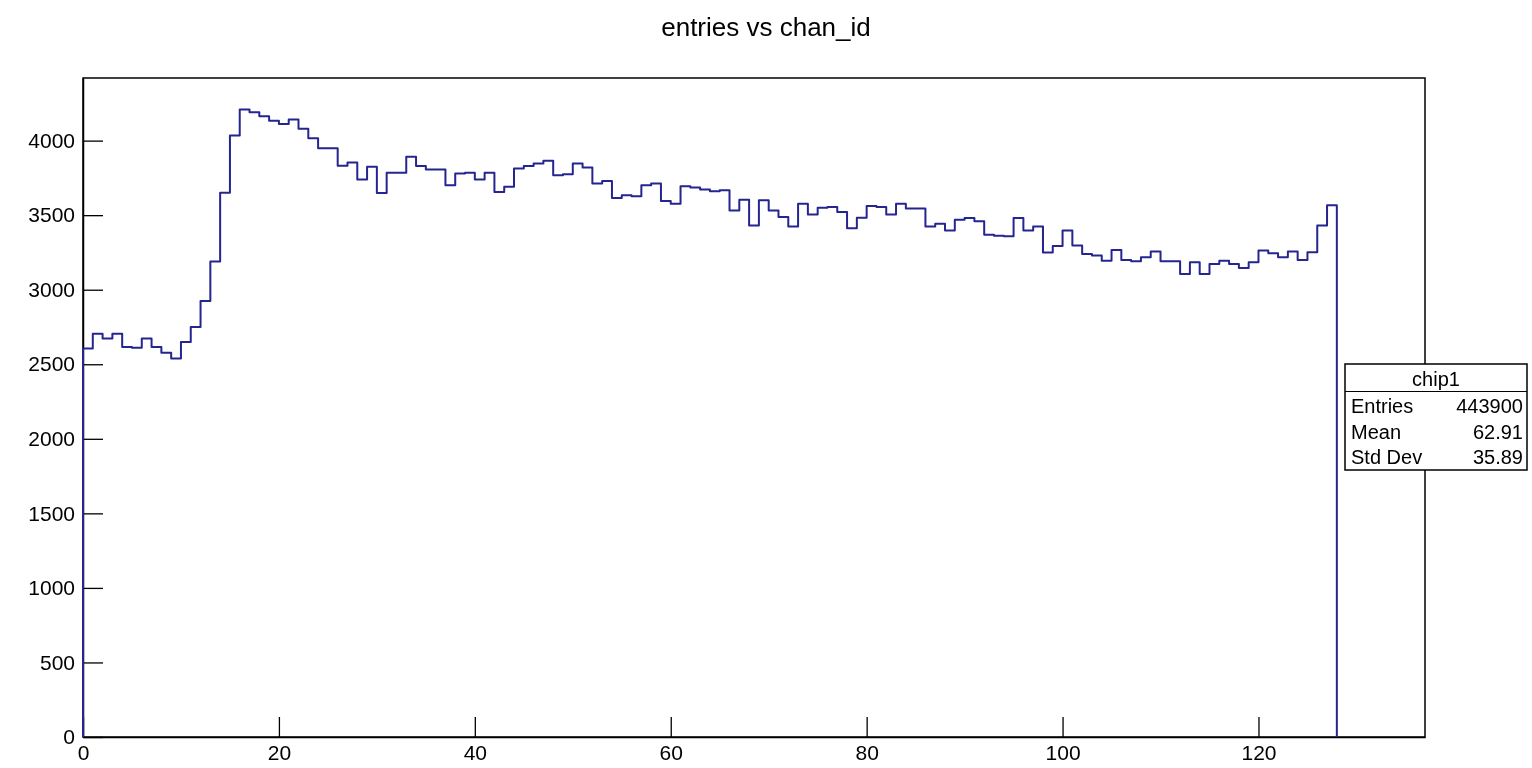  Describe the element at coordinates (51, 439) in the screenshot. I see `y-tick-label: 2000` at that location.